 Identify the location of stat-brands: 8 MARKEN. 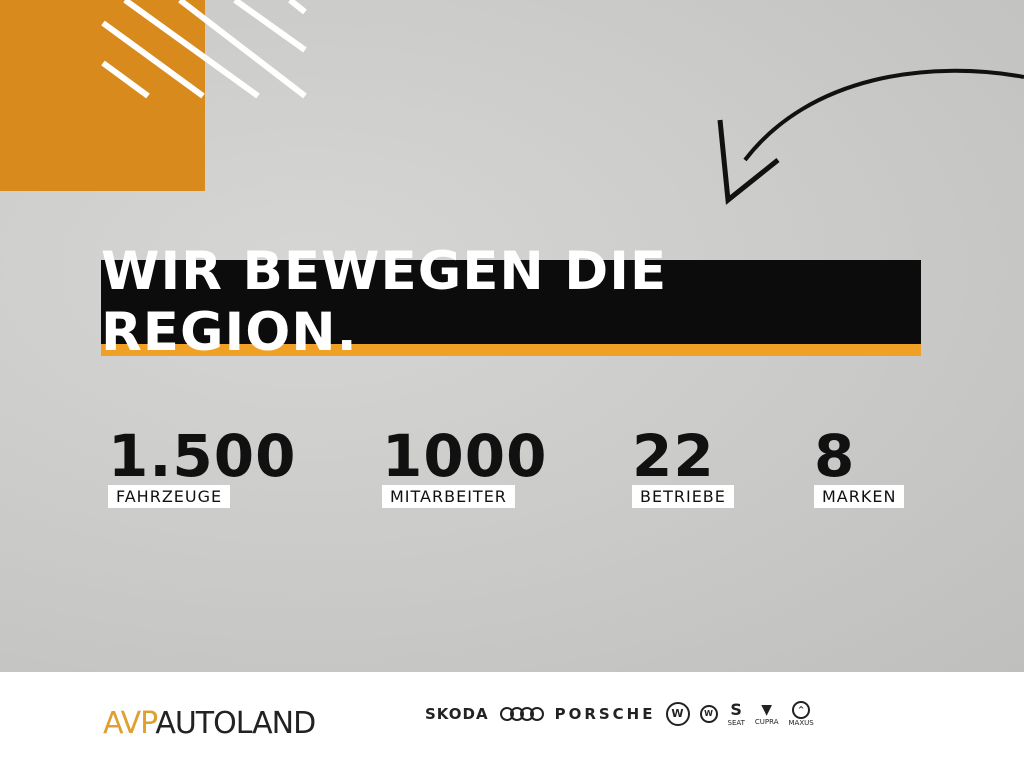
(859, 465).